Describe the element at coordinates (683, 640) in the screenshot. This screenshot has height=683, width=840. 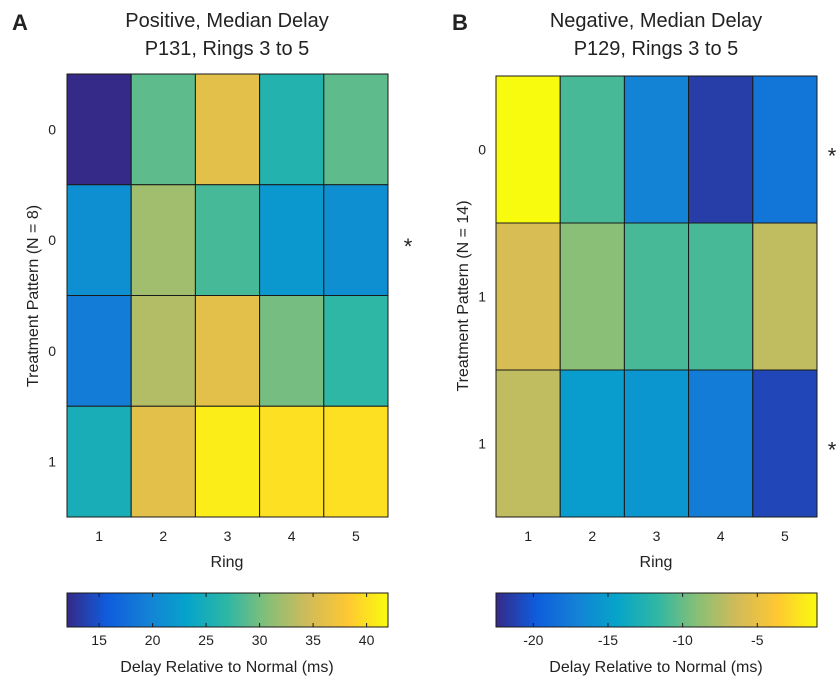
I see `colorbar-tick-label: -10` at that location.